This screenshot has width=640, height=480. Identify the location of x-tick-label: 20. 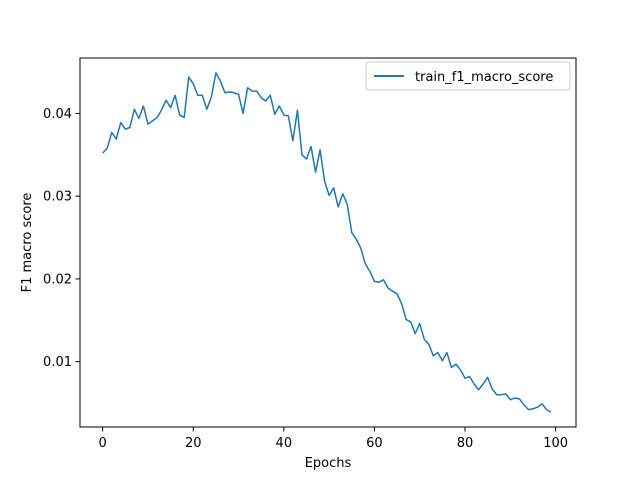
(193, 443).